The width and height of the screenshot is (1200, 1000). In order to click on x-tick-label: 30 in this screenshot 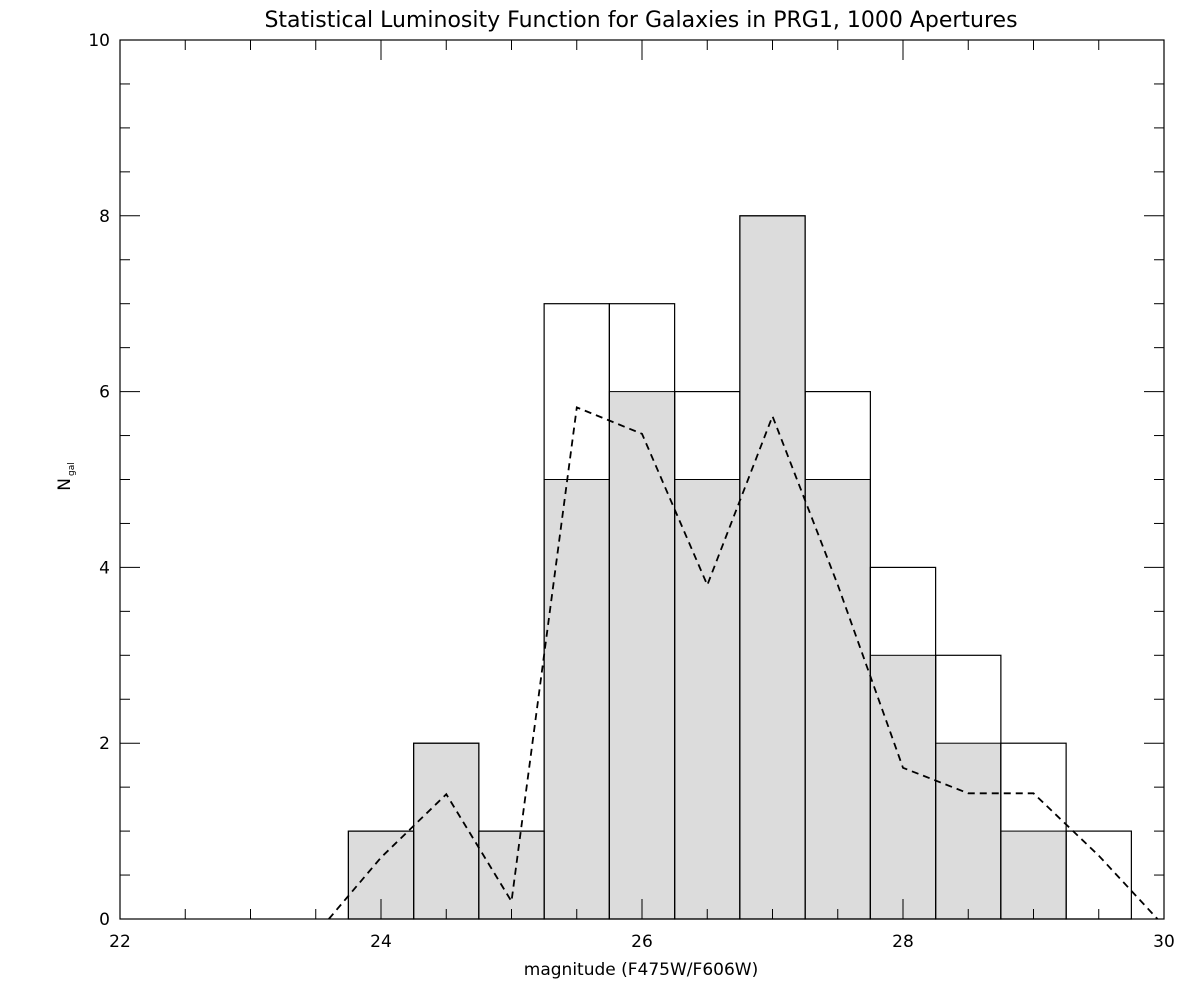, I will do `click(1164, 942)`.